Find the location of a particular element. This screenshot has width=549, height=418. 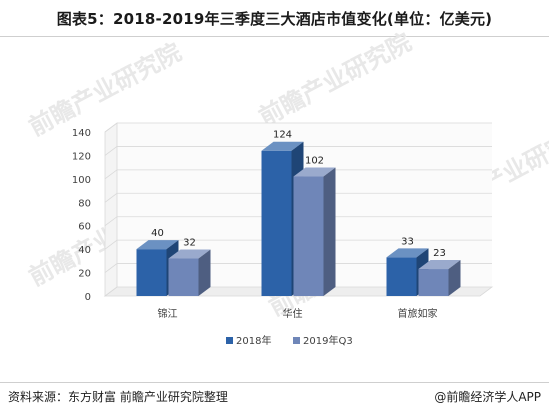

y-tick-label: 100 is located at coordinates (81, 180).